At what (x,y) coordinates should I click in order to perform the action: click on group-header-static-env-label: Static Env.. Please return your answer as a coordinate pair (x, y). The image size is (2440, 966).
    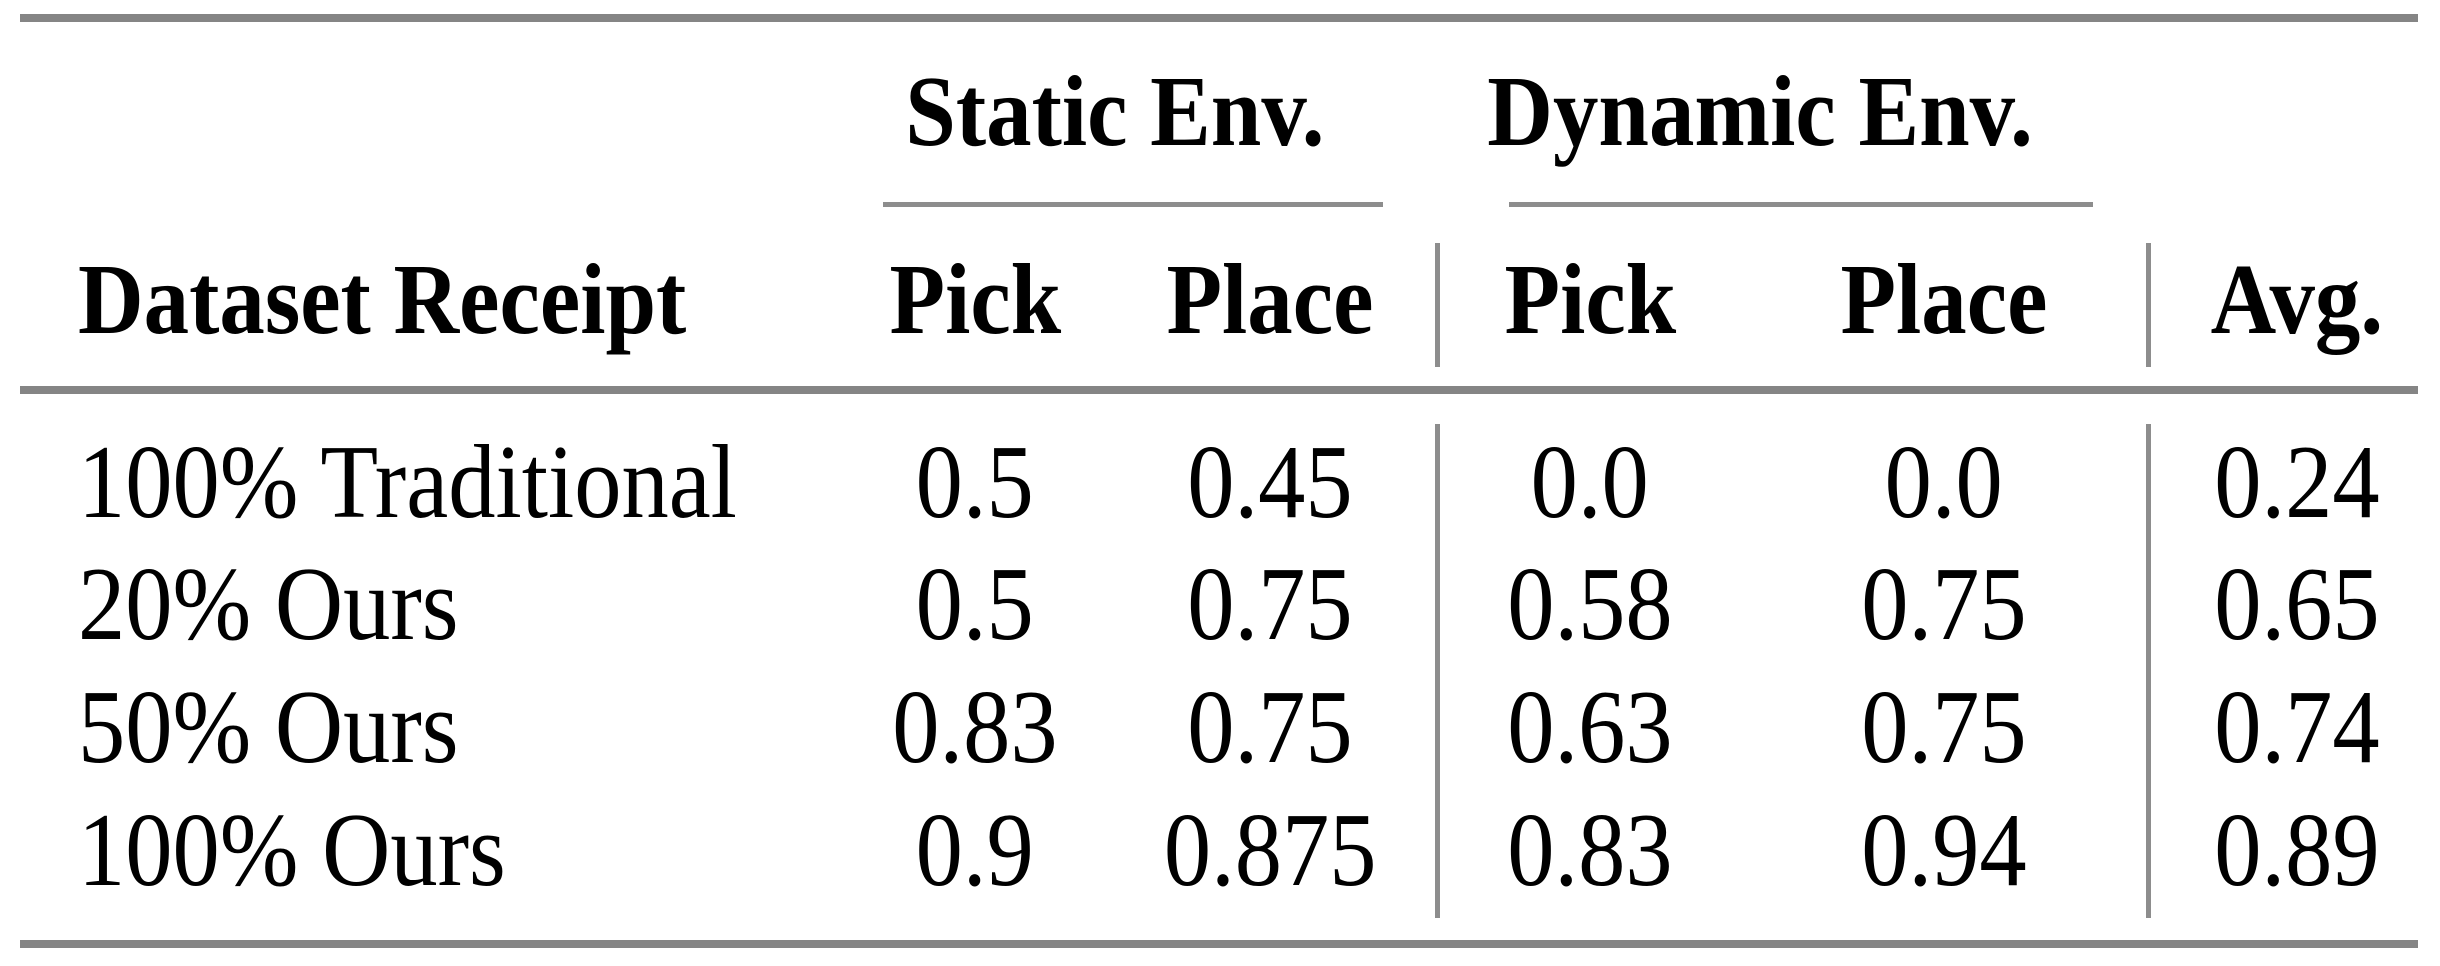
    Looking at the image, I should click on (1115, 111).